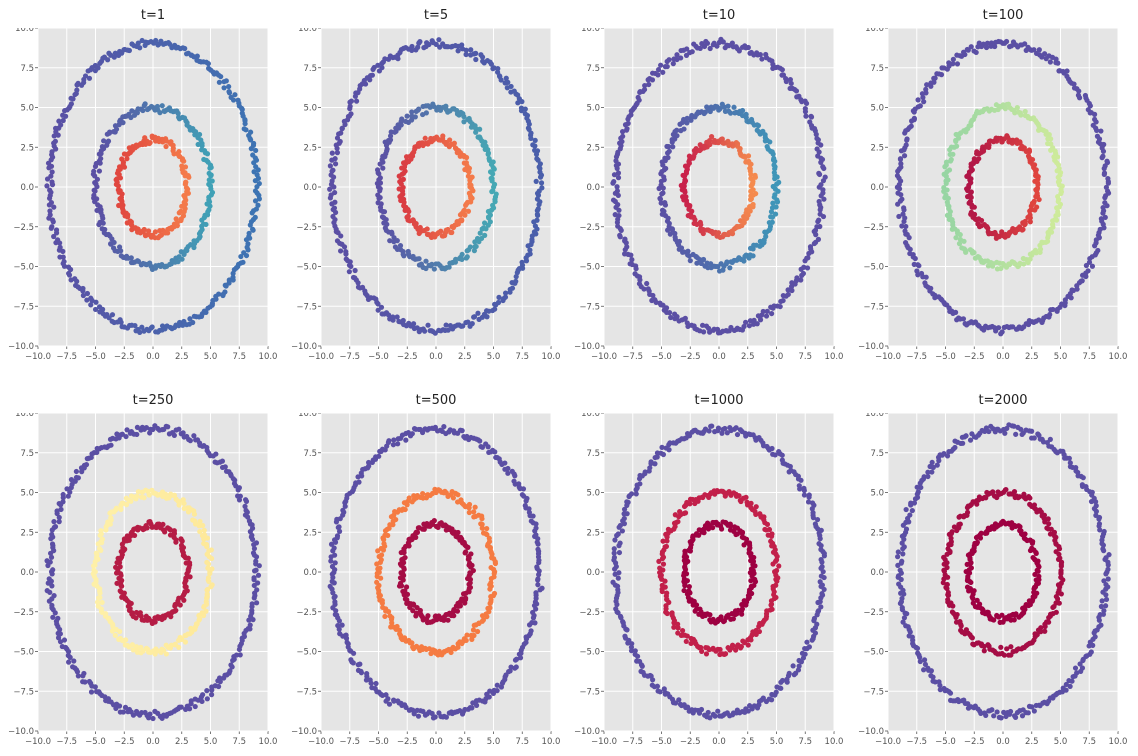 The width and height of the screenshot is (1138, 756). I want to click on tick-label-y: −5.0, so click(23, 653).